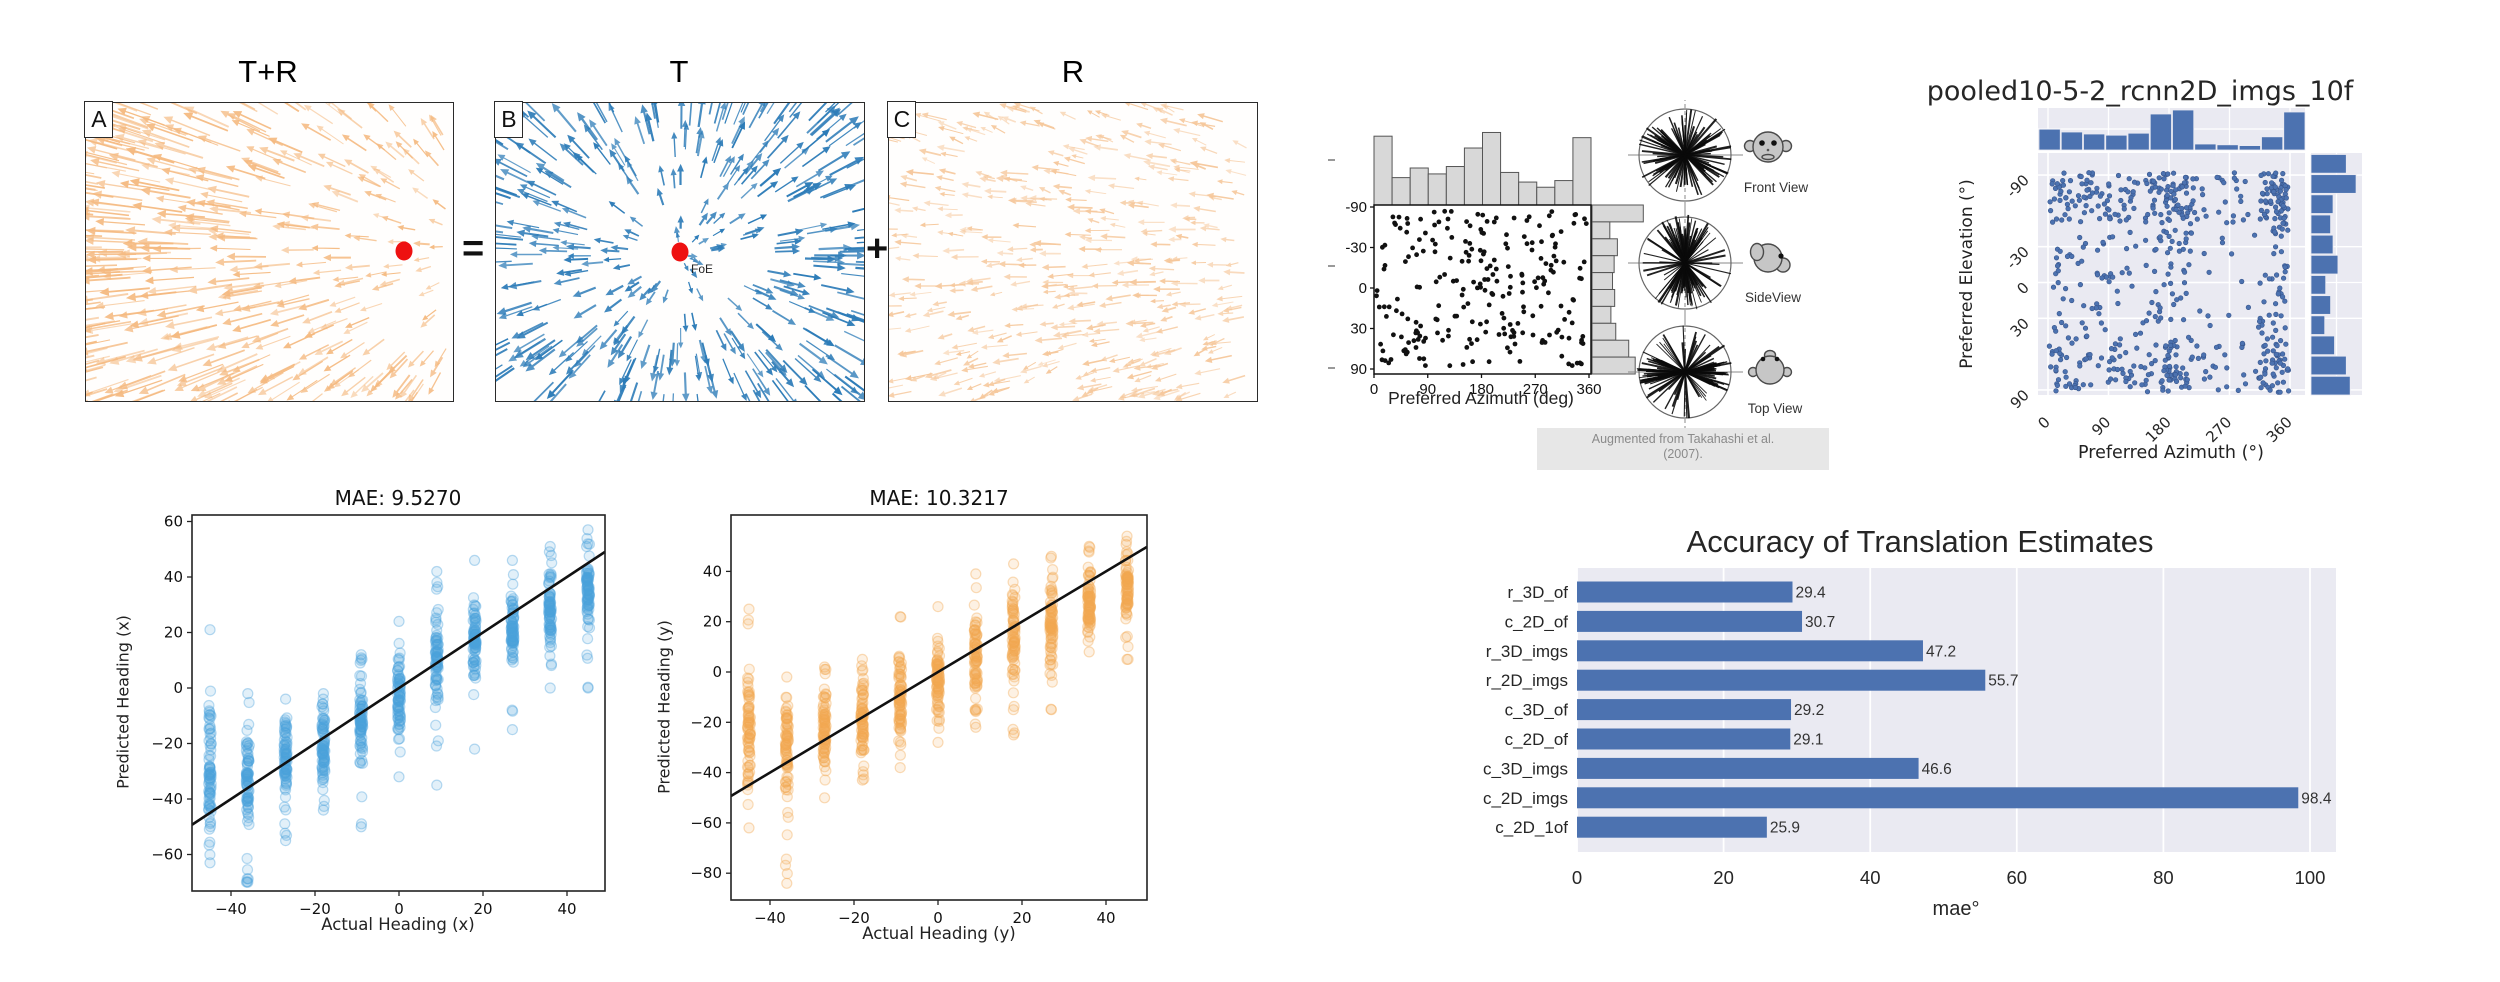  I want to click on jointplot-ylabel: Preferred Elevation (°), so click(1967, 274).